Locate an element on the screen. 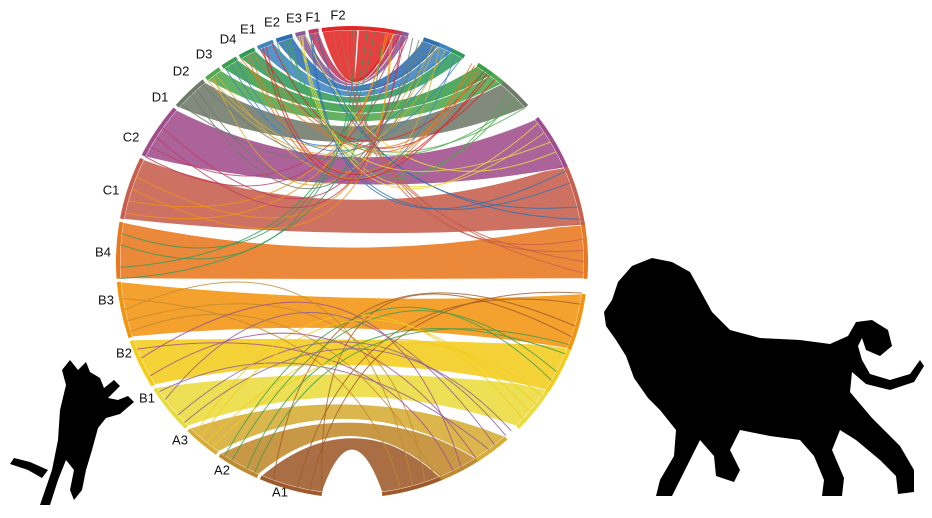 Image resolution: width=932 pixels, height=518 pixels. chord-ribbon is located at coordinates (347, 431).